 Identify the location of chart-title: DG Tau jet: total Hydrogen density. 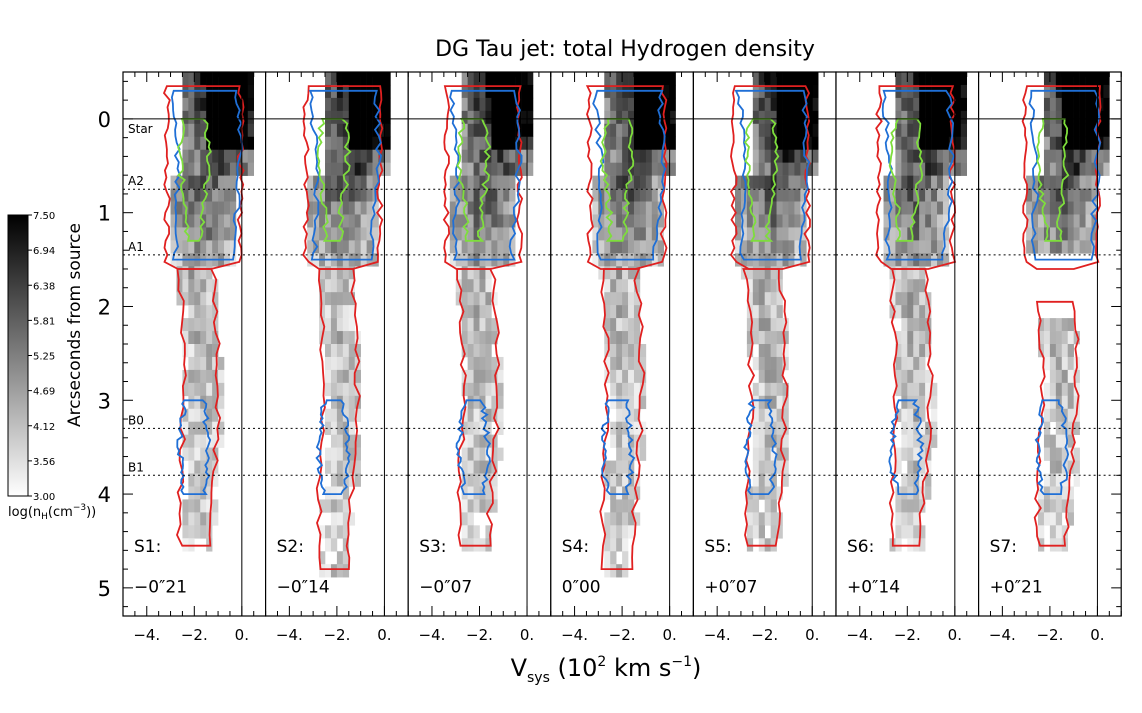
(625, 49).